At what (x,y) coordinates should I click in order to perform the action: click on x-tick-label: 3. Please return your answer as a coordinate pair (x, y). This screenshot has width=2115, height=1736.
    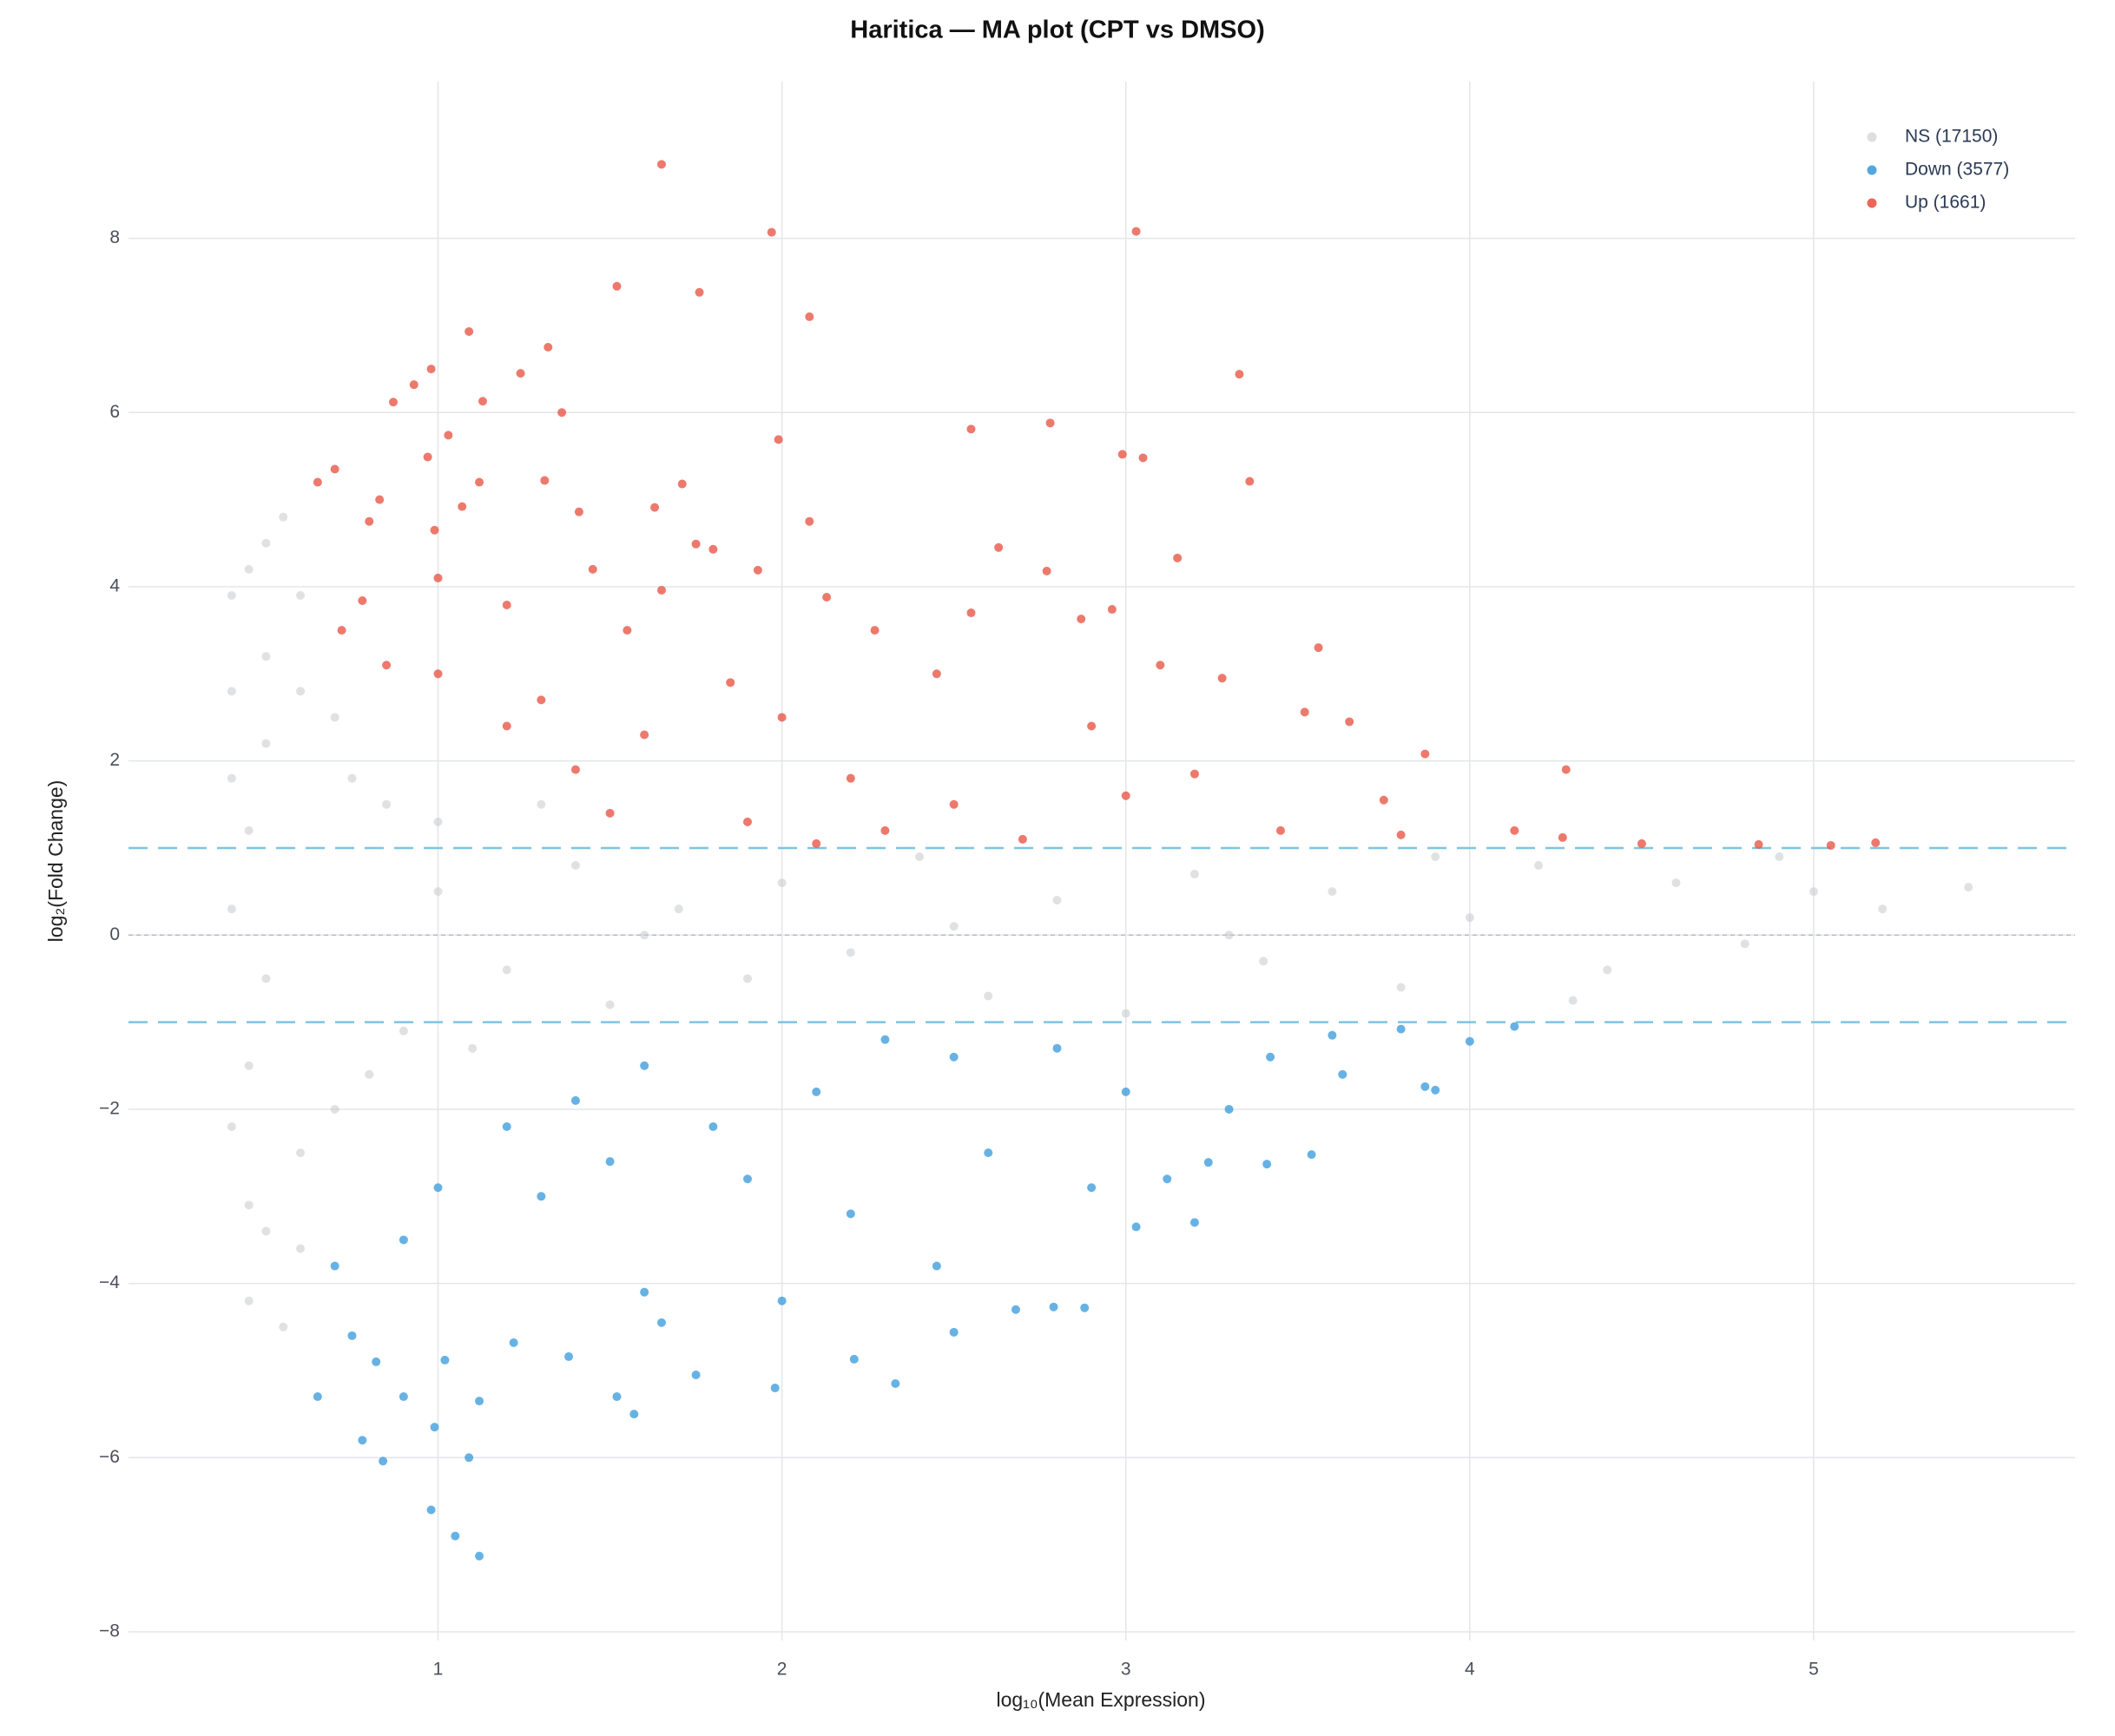
    Looking at the image, I should click on (1126, 1670).